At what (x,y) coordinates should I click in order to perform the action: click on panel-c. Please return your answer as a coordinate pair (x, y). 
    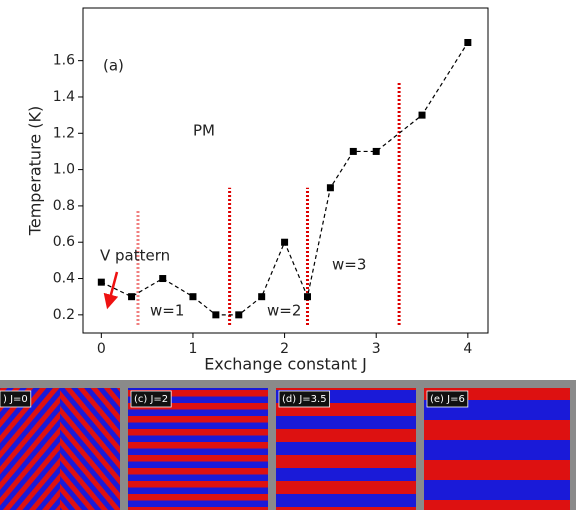
    Looking at the image, I should click on (198, 449).